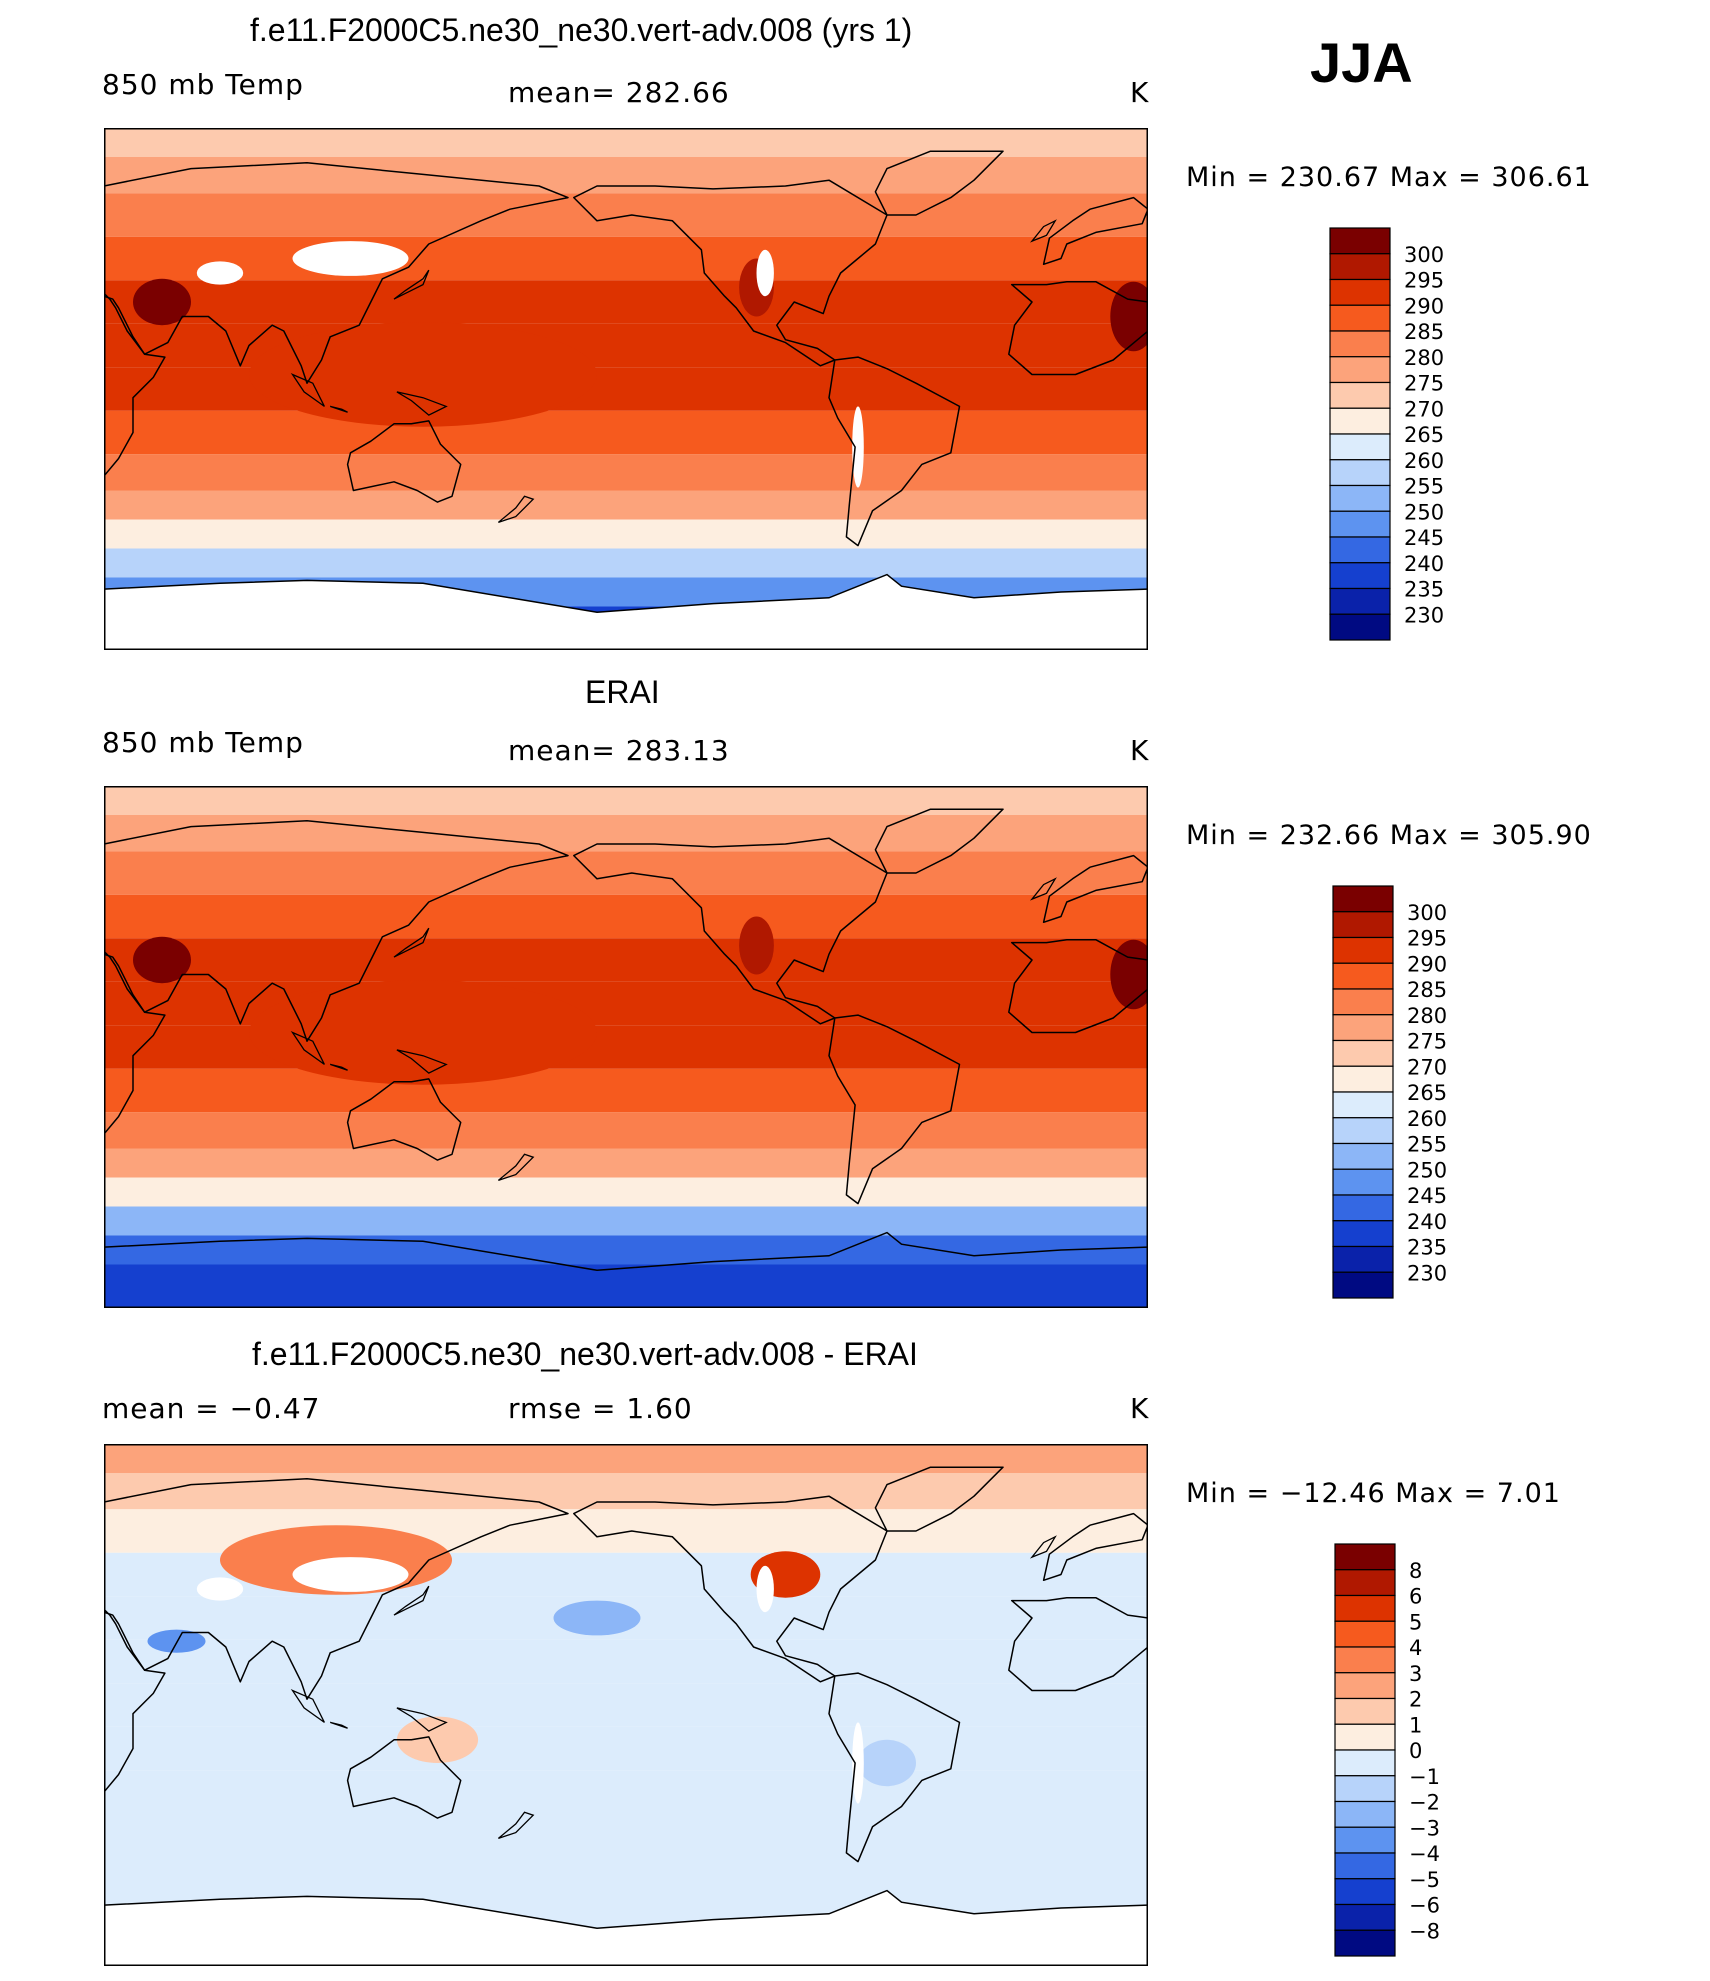 The height and width of the screenshot is (1981, 1710). I want to click on panel-2-units-label: K, so click(1140, 750).